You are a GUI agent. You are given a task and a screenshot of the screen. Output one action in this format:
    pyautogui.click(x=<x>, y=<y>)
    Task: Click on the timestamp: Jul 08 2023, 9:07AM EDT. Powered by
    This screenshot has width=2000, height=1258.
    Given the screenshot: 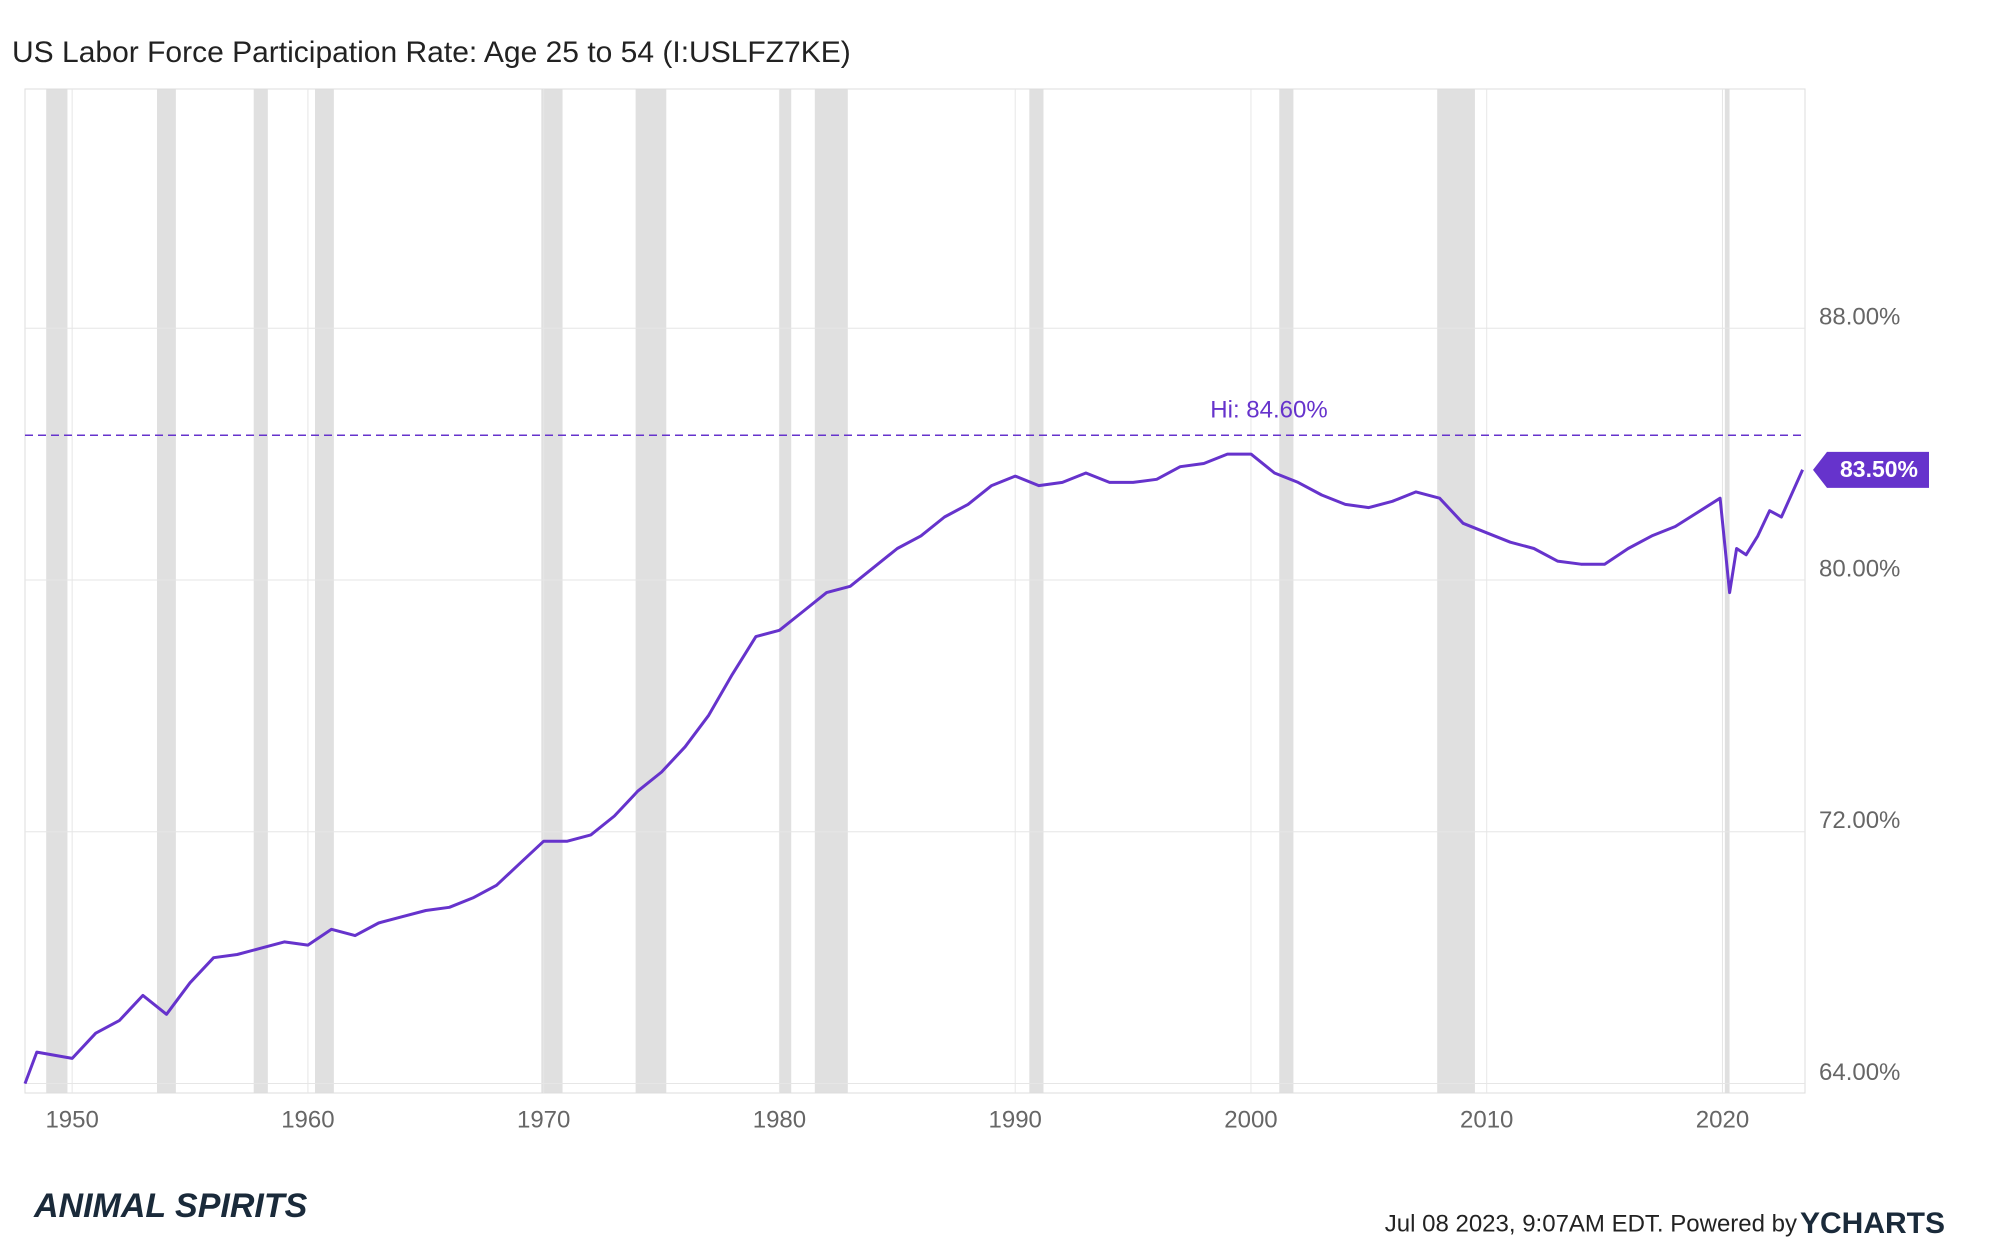 What is the action you would take?
    pyautogui.click(x=1591, y=1223)
    